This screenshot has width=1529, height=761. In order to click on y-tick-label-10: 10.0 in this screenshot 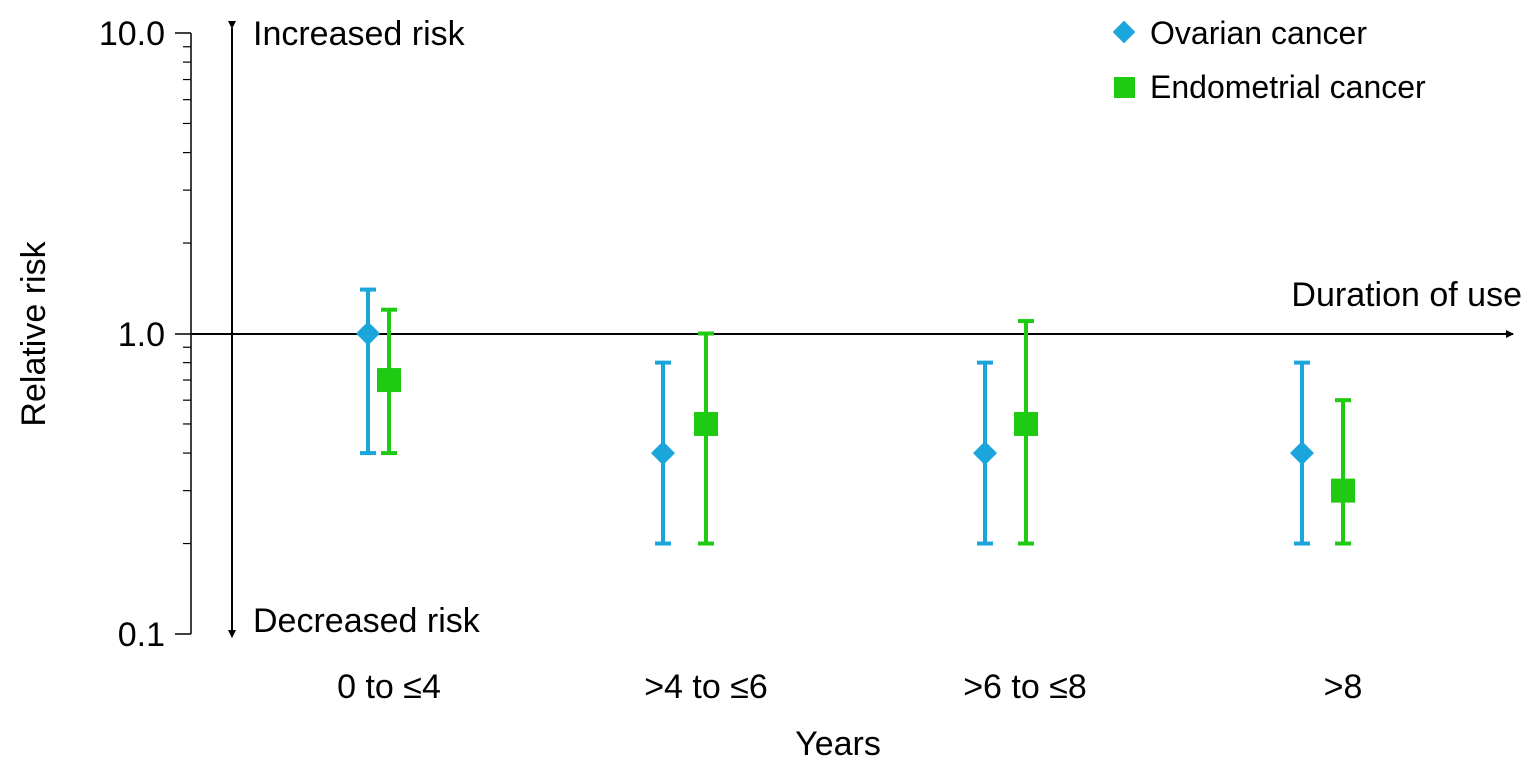, I will do `click(132, 34)`.